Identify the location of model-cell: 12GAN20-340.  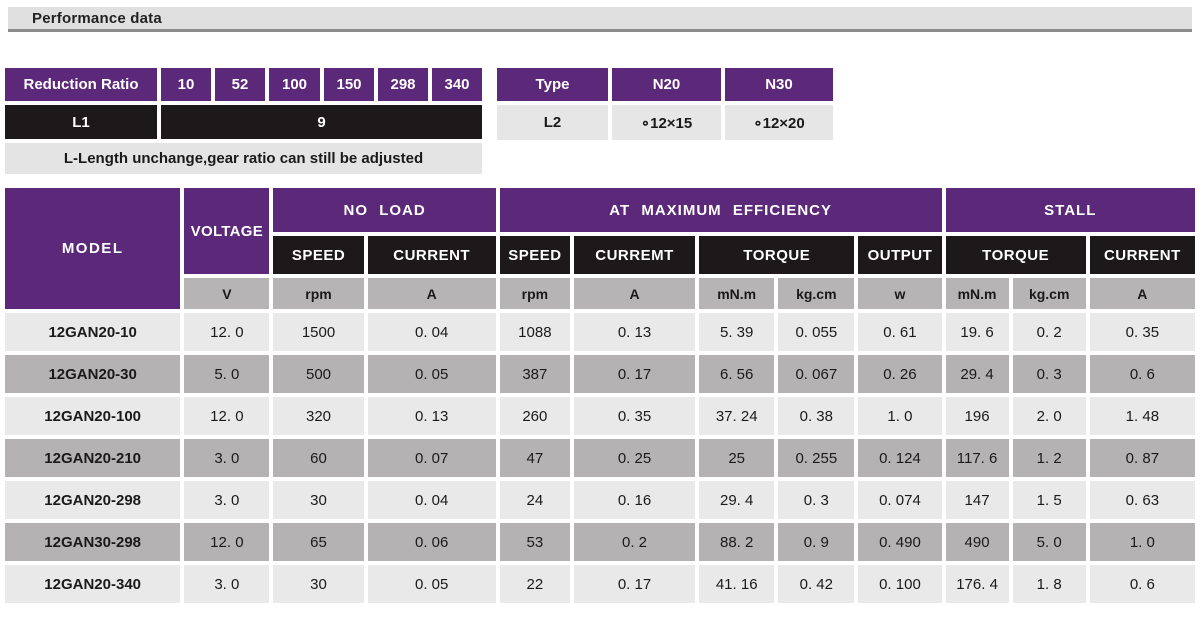
(93, 584).